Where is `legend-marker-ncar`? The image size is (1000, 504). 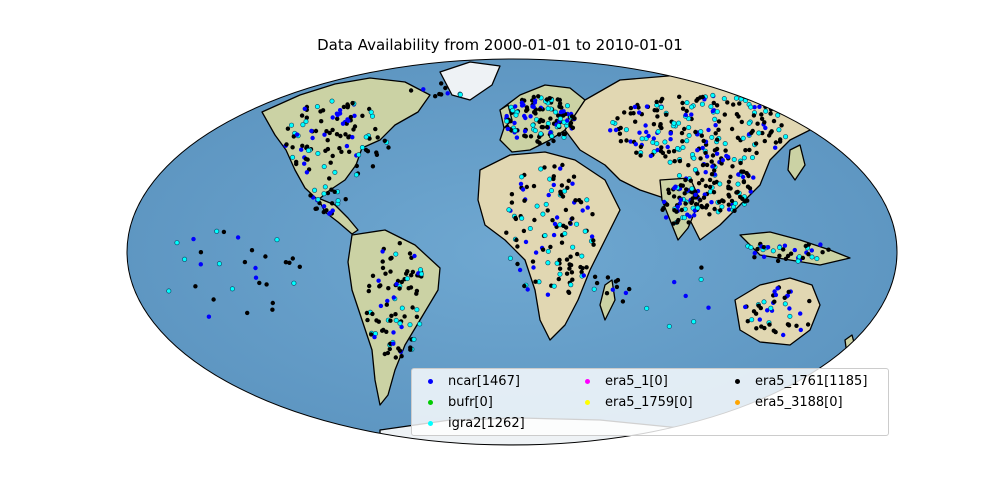 legend-marker-ncar is located at coordinates (430, 381).